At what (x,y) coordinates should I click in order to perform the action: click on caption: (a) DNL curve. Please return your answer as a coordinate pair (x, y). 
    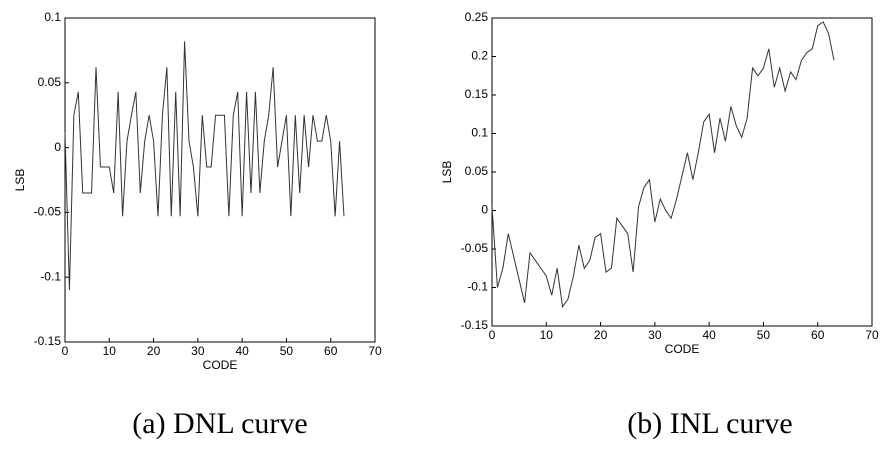
    Looking at the image, I should click on (219, 423).